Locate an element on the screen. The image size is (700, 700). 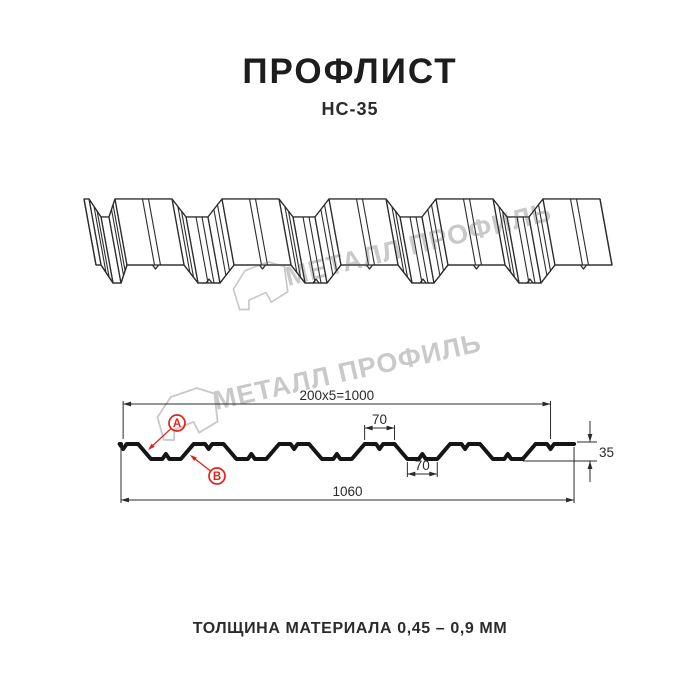
sheet-3d-view is located at coordinates (348, 241).